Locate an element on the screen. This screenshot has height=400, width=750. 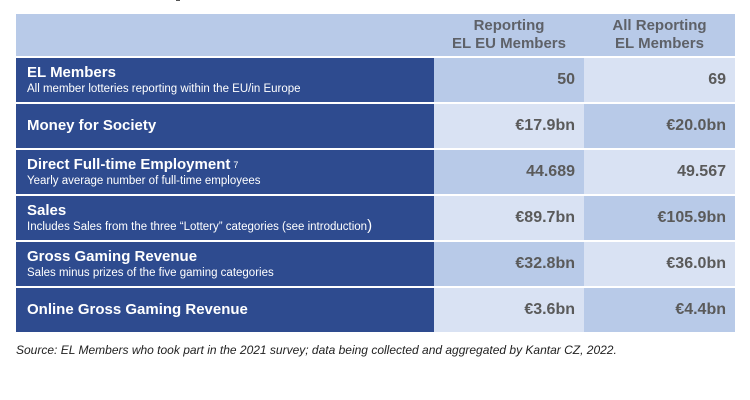
row-title: Sales is located at coordinates (47, 210).